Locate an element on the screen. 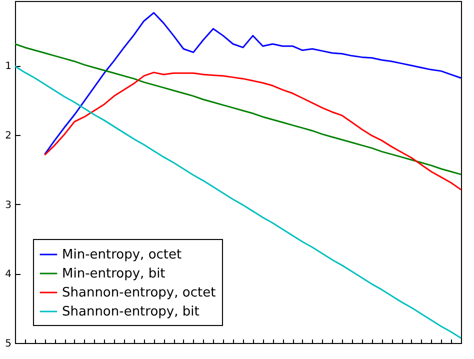 This screenshot has width=474, height=359. legend-label: Min-entropy, octet is located at coordinates (122, 255).